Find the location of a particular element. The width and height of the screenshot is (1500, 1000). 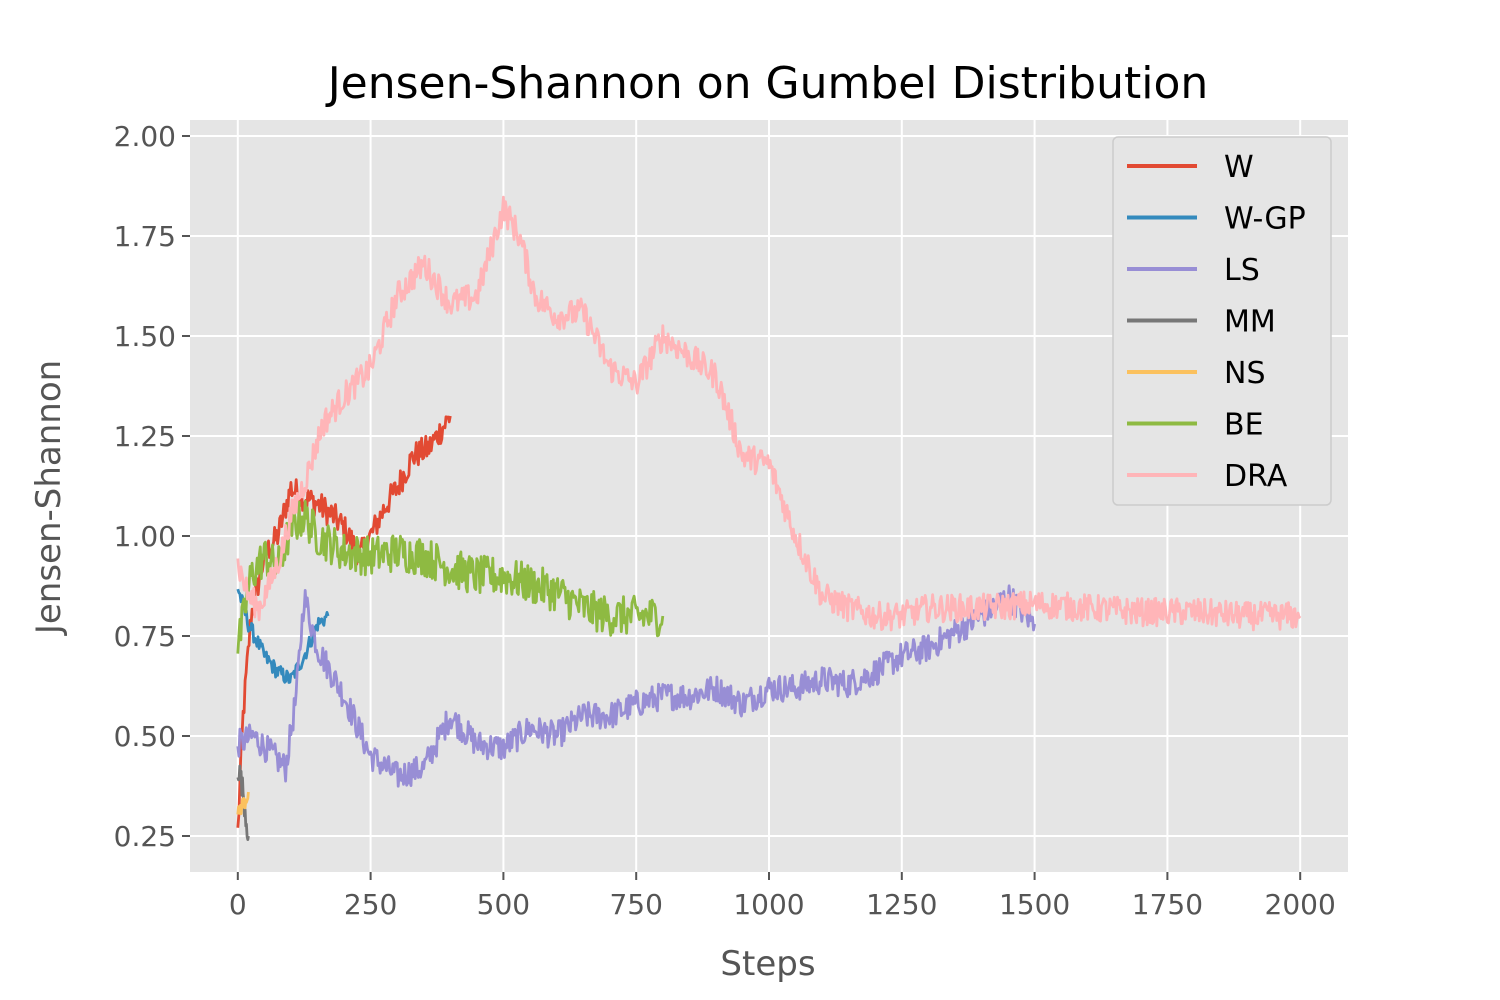

x-axis: 0 250 500 750 1000 1250 1500 1750 2000 is located at coordinates (782, 896).